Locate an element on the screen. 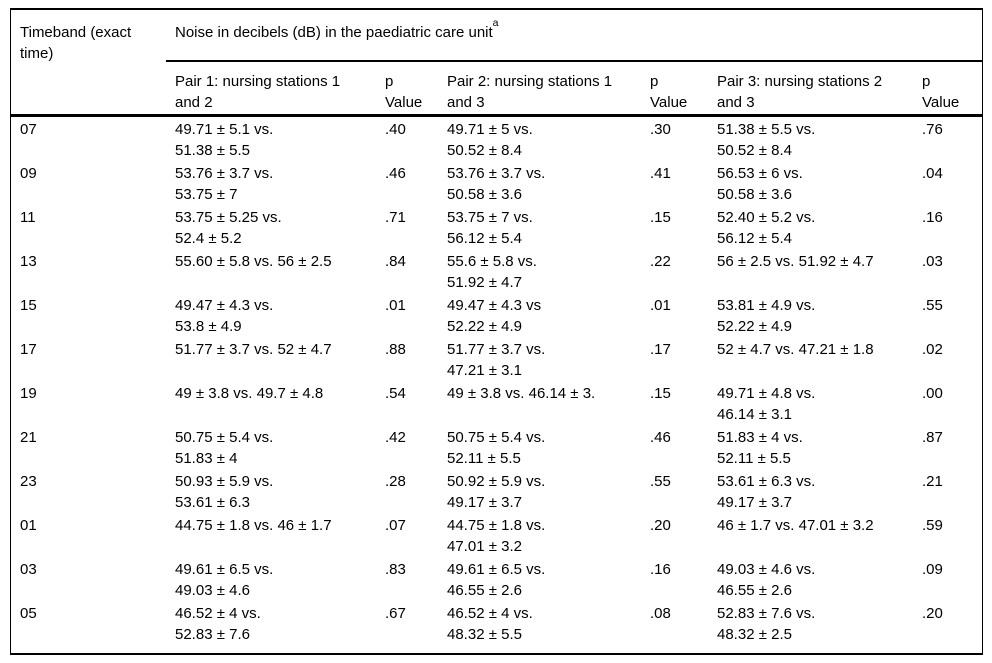 The width and height of the screenshot is (992, 663). pair1-cell: 44.75 ± 1.8 vs. 46 ± 1.7 is located at coordinates (253, 525).